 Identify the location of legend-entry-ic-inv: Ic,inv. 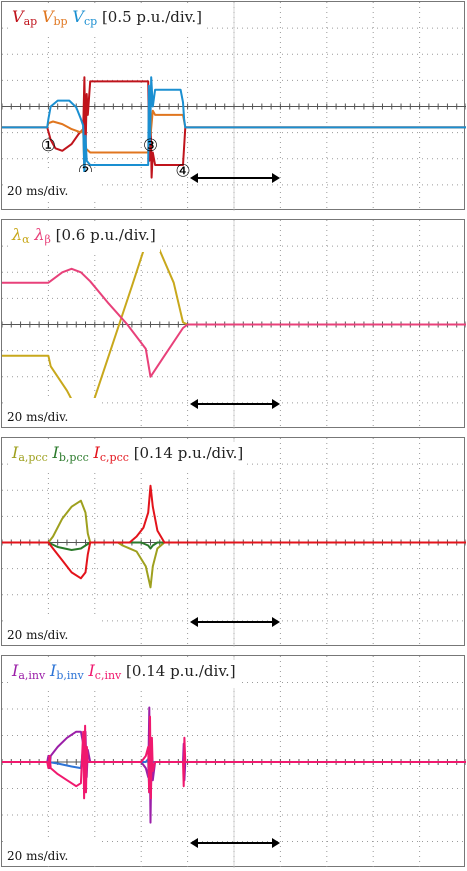
(105, 671).